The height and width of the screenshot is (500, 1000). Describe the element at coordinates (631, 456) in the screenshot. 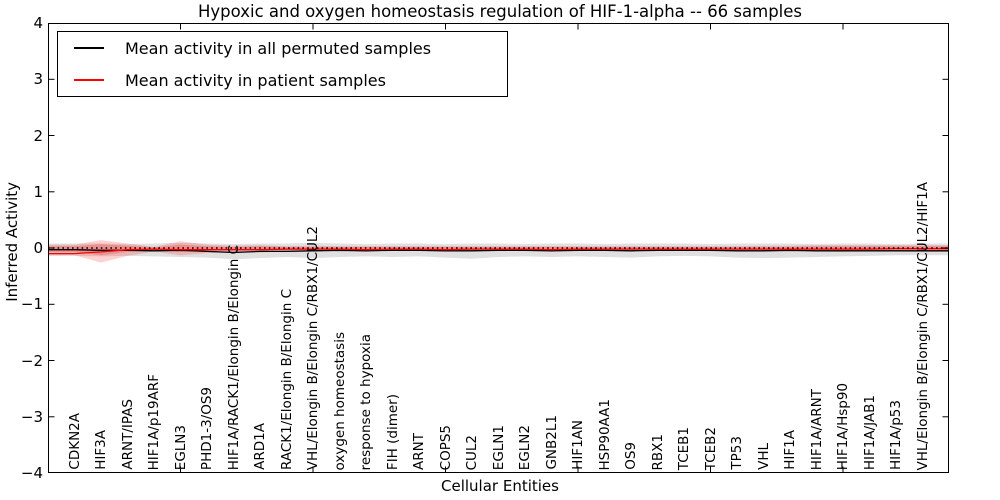

I see `x-category-label: OS9` at that location.